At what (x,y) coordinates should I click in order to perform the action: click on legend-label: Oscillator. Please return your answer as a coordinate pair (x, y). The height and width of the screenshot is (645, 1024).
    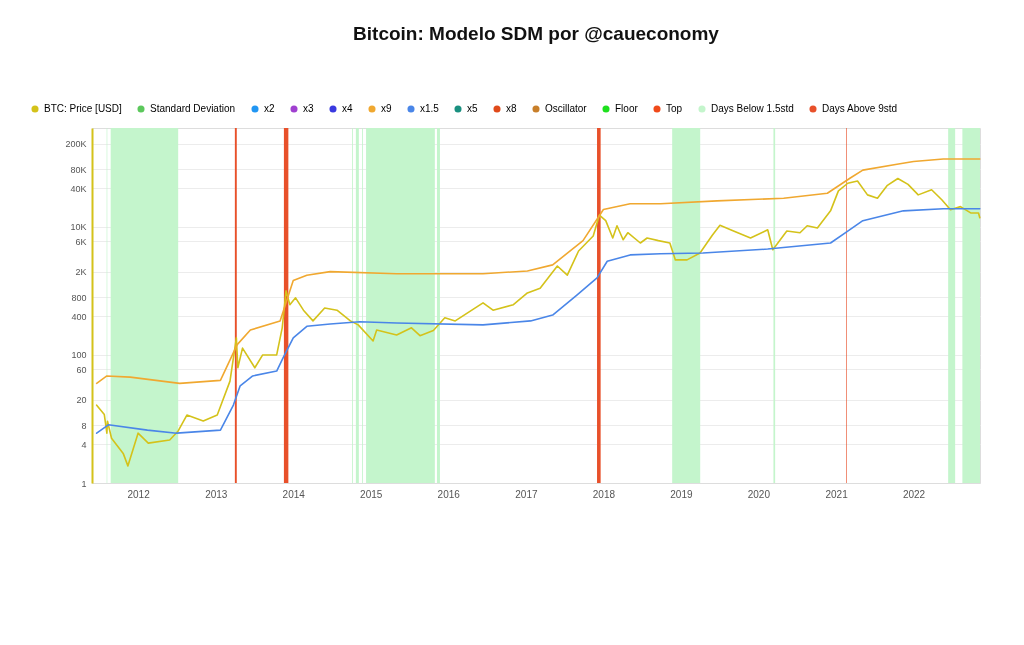
    Looking at the image, I should click on (566, 108).